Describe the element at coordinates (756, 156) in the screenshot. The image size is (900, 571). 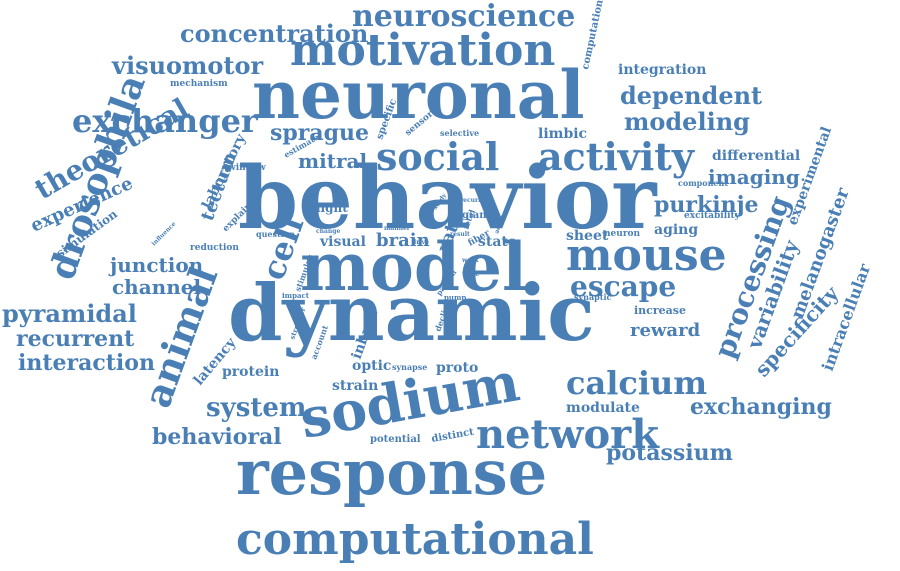
I see `word-differential: differential` at that location.